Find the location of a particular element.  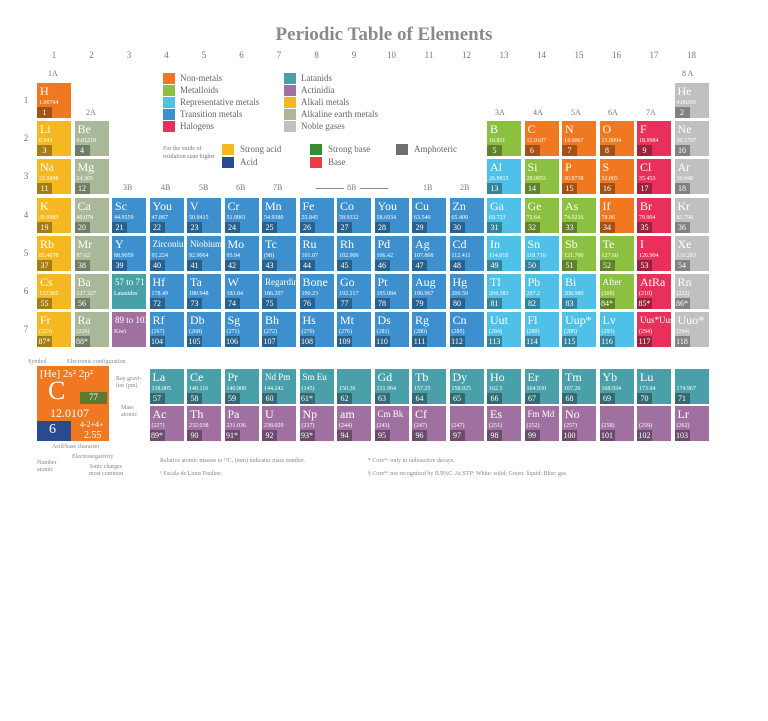

element-cell: Sc 44.9559 21 is located at coordinates (129, 215).